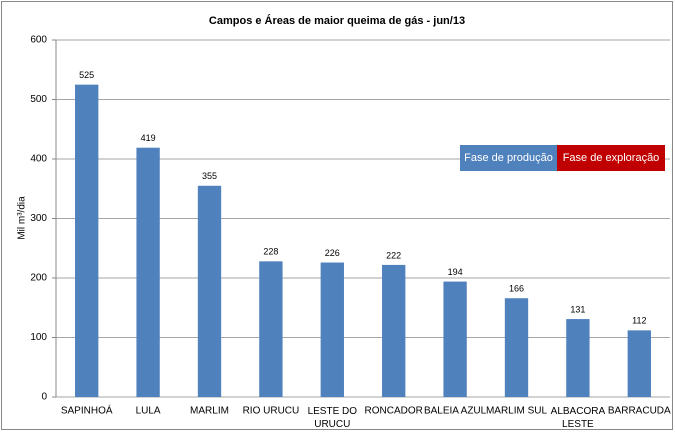 The height and width of the screenshot is (437, 675). What do you see at coordinates (38, 40) in the screenshot?
I see `y-tick-label: 600` at bounding box center [38, 40].